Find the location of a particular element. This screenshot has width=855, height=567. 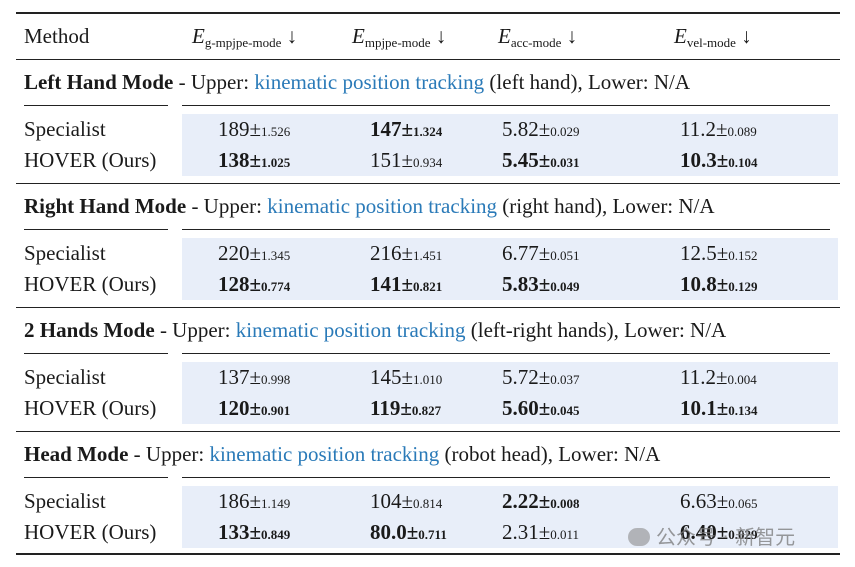

cell-sd: 0.134 is located at coordinates (743, 410).